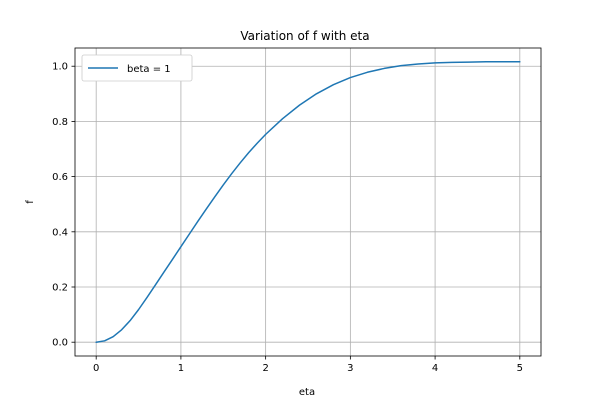 This screenshot has width=600, height=400. I want to click on x-axis-ticks: 0 1 2 3 4 5, so click(308, 365).